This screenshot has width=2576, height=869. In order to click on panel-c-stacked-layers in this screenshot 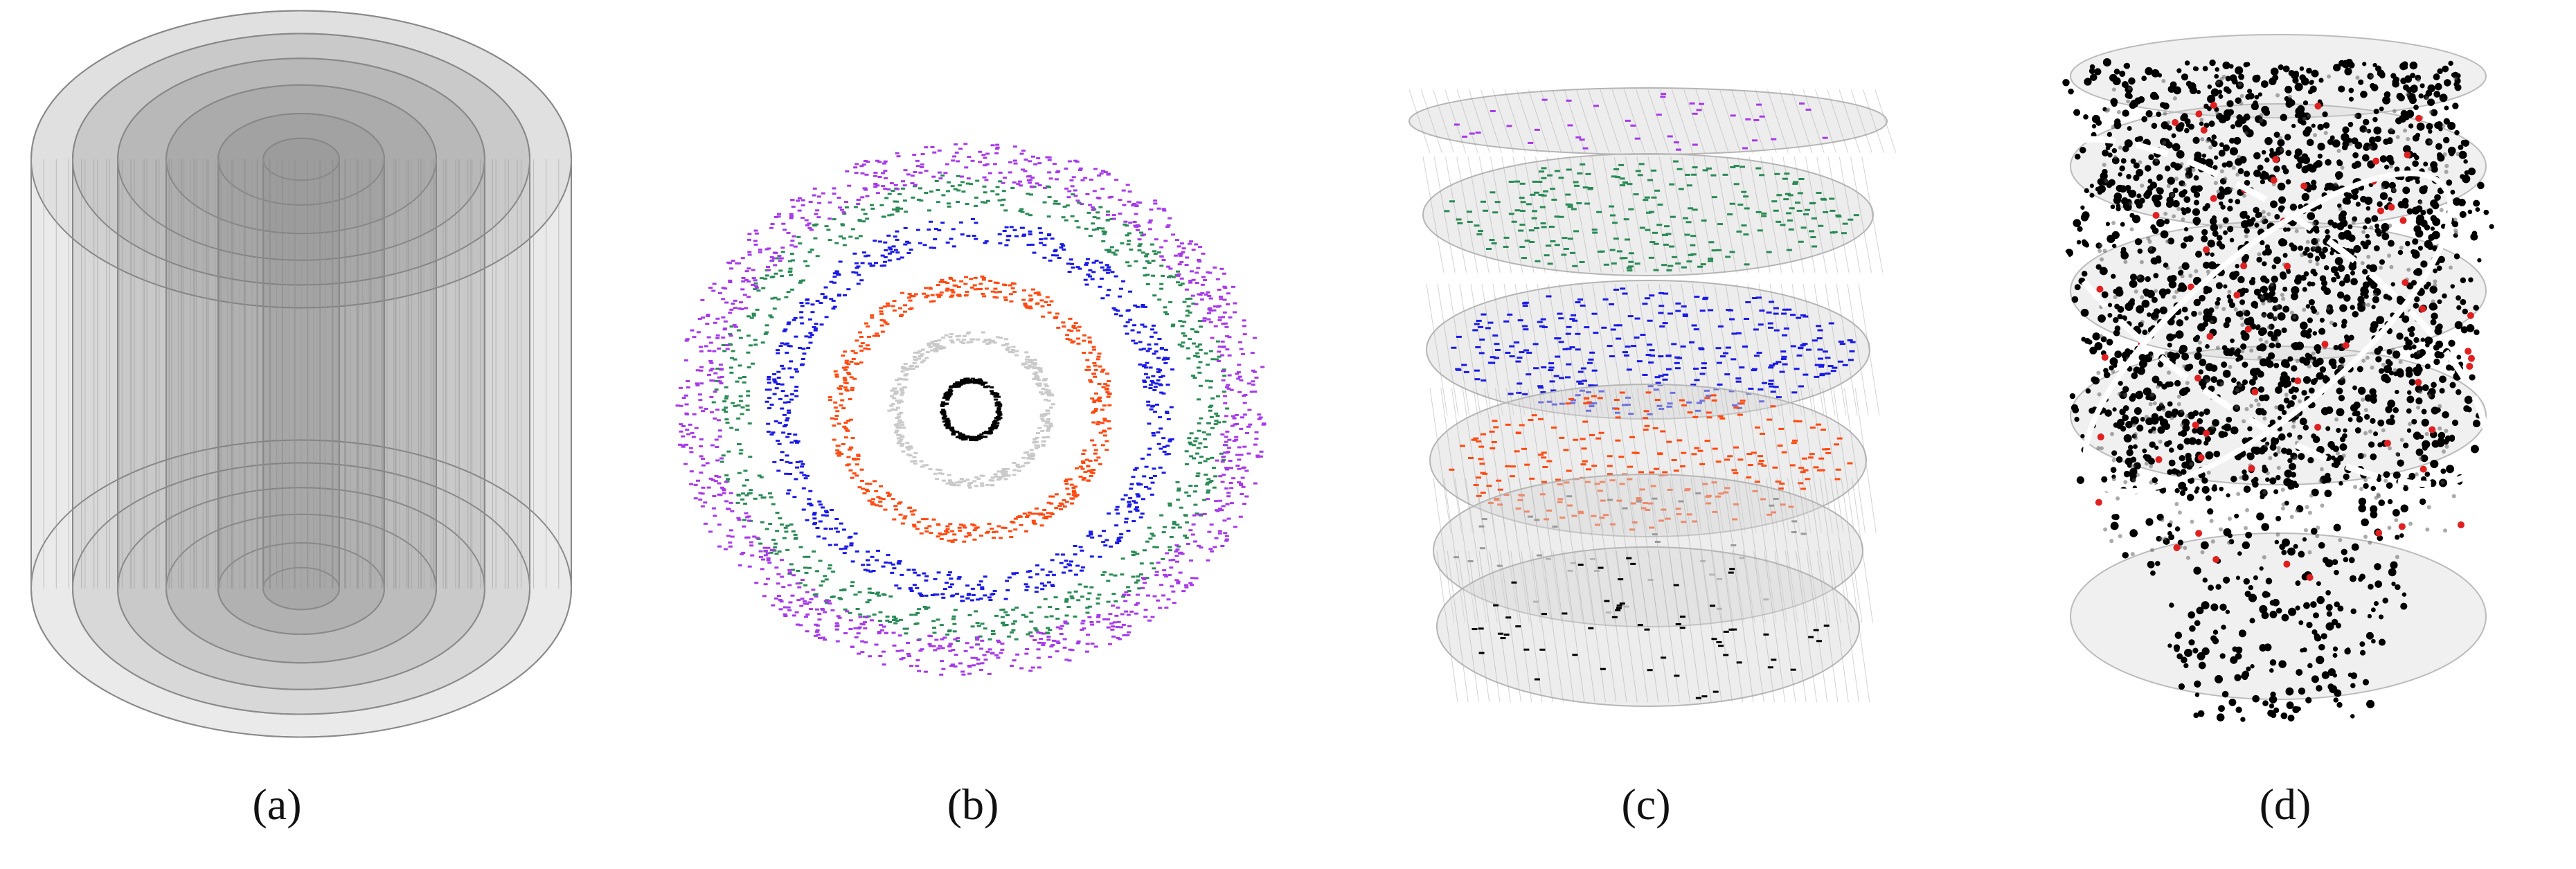, I will do `click(1653, 397)`.